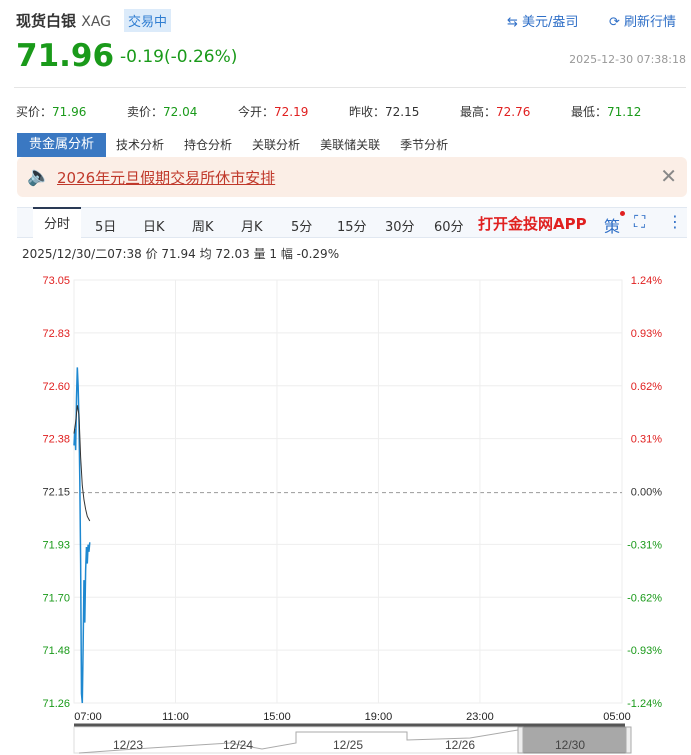 Image resolution: width=691 pixels, height=755 pixels. What do you see at coordinates (96, 22) in the screenshot?
I see `instrument-code: XAG` at bounding box center [96, 22].